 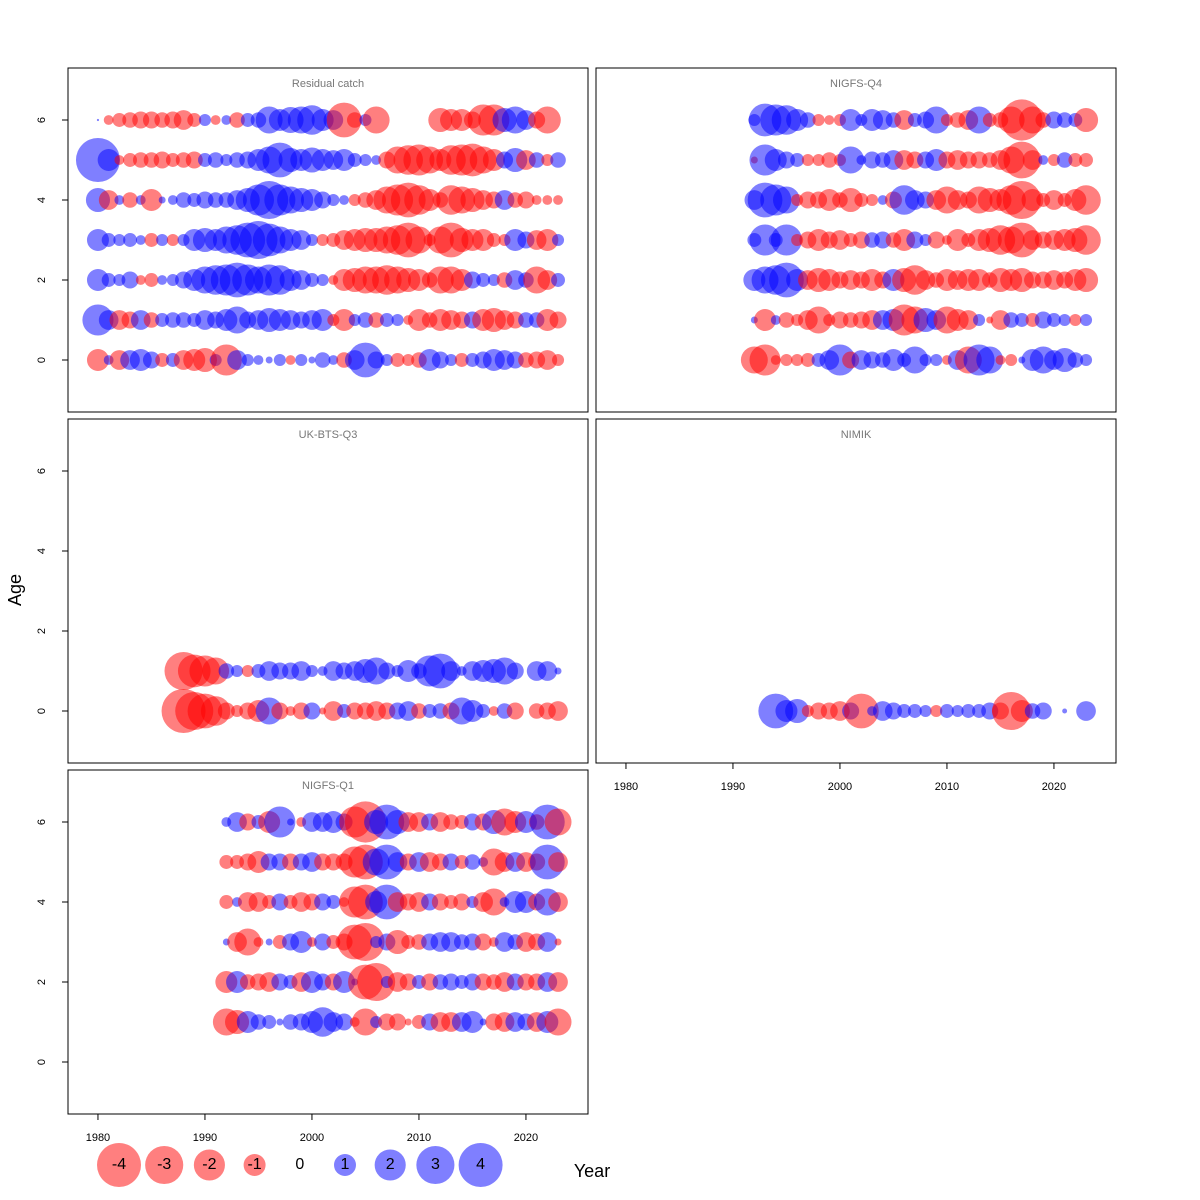 I want to click on panel-frame, so click(x=856, y=591).